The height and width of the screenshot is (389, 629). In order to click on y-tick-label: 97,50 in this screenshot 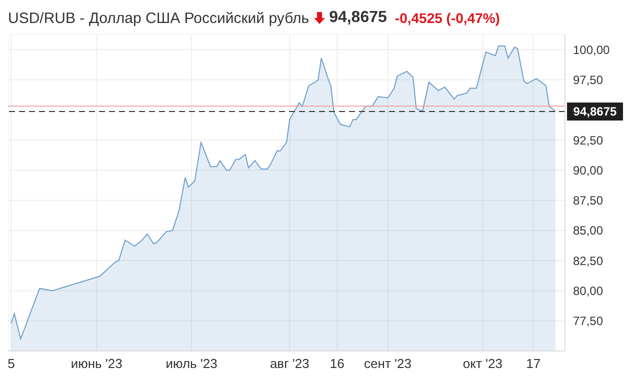, I will do `click(588, 80)`.